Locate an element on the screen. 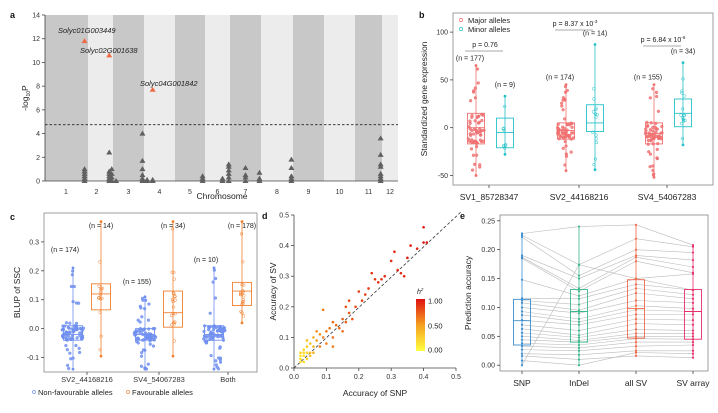 This screenshot has width=718, height=413. sample-size-label: (n = 10) is located at coordinates (206, 260).